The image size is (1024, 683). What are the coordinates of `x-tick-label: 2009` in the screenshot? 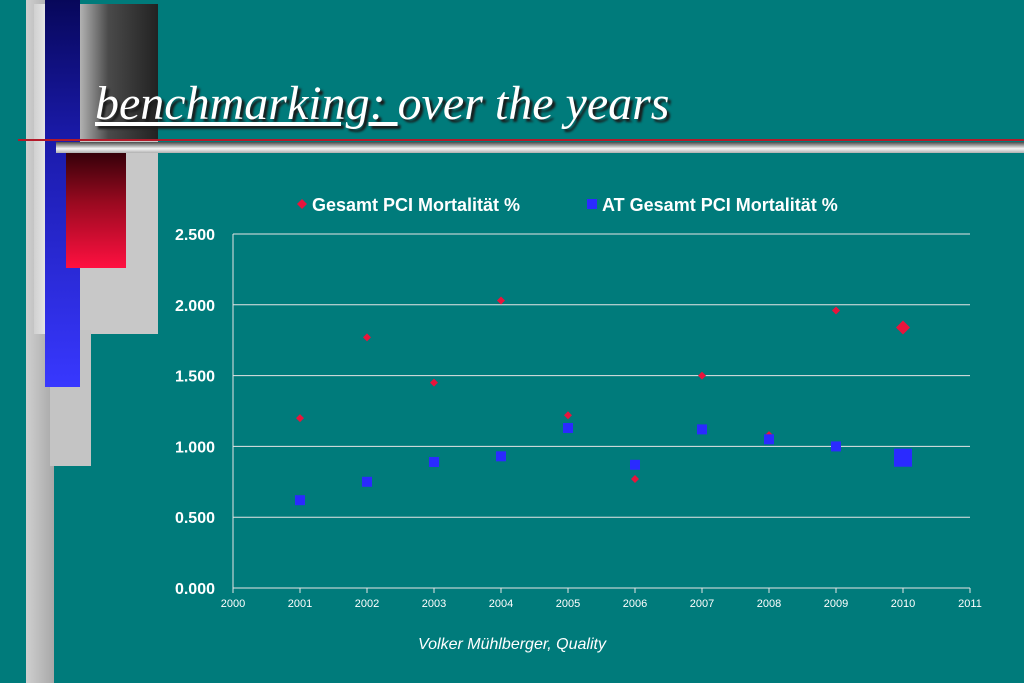 It's located at (836, 604).